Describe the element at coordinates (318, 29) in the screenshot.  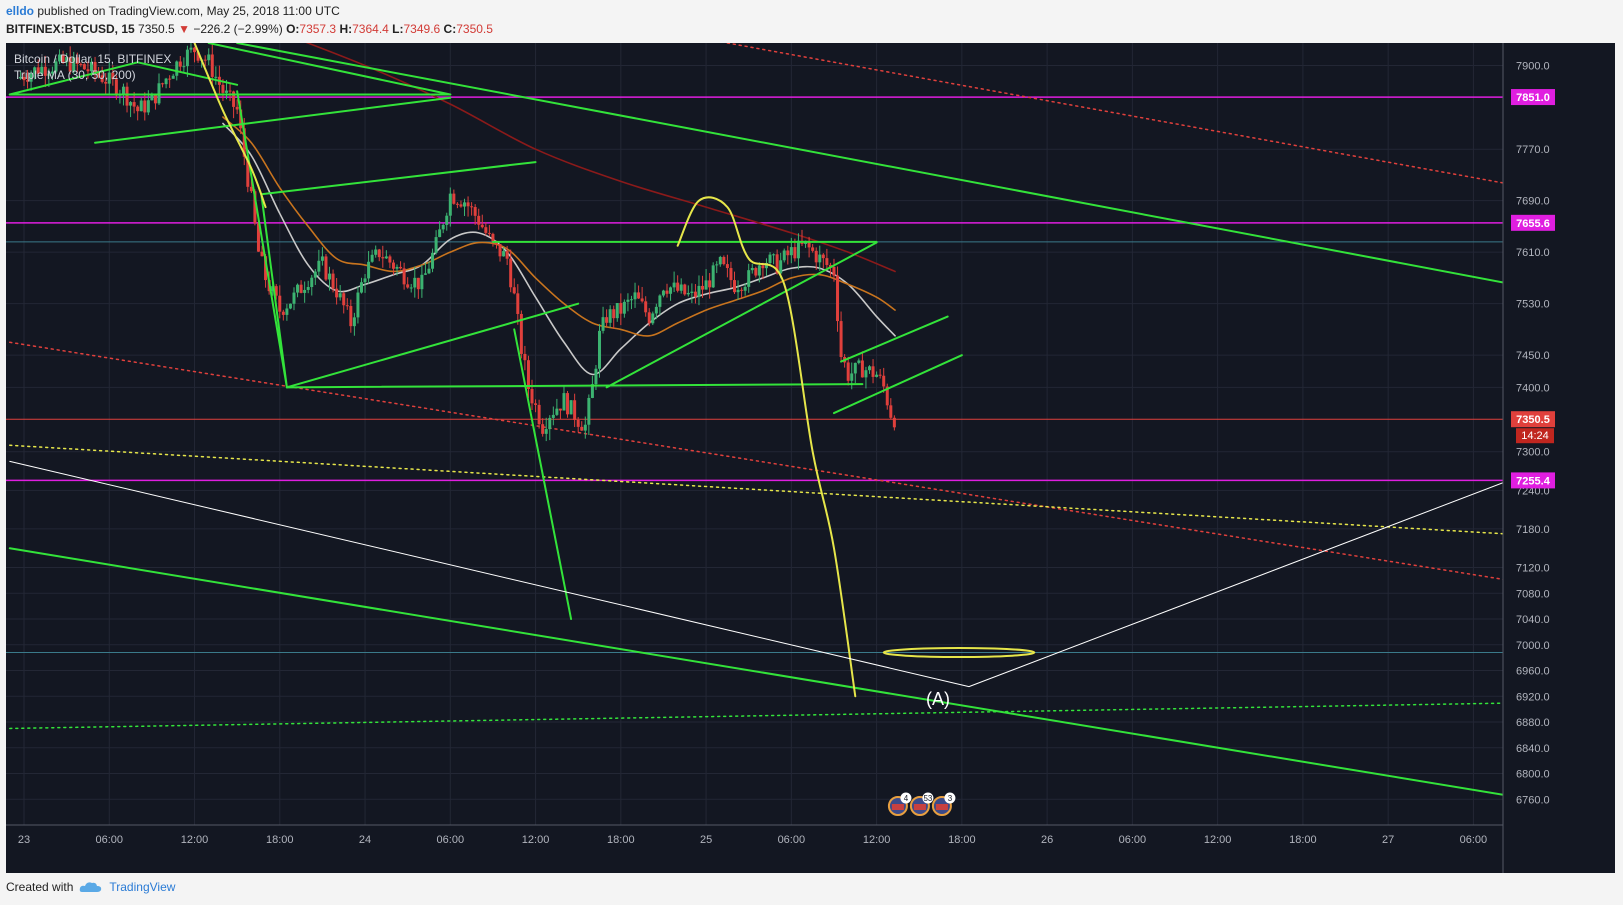
I see `open-value: 7357.3` at that location.